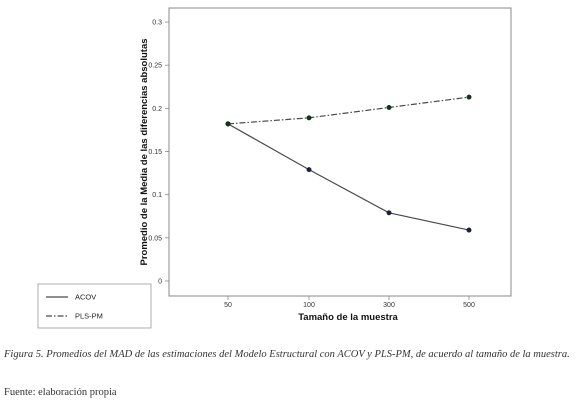 The width and height of the screenshot is (580, 401). What do you see at coordinates (349, 302) in the screenshot?
I see `x-axis: 50 100 300 500` at bounding box center [349, 302].